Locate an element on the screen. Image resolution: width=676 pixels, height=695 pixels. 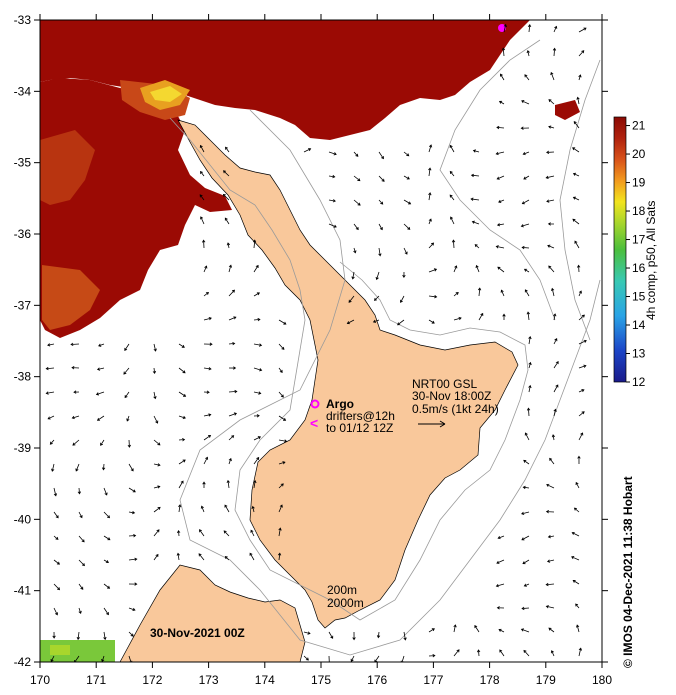
y-tick-label: -33 is located at coordinates (23, 20).